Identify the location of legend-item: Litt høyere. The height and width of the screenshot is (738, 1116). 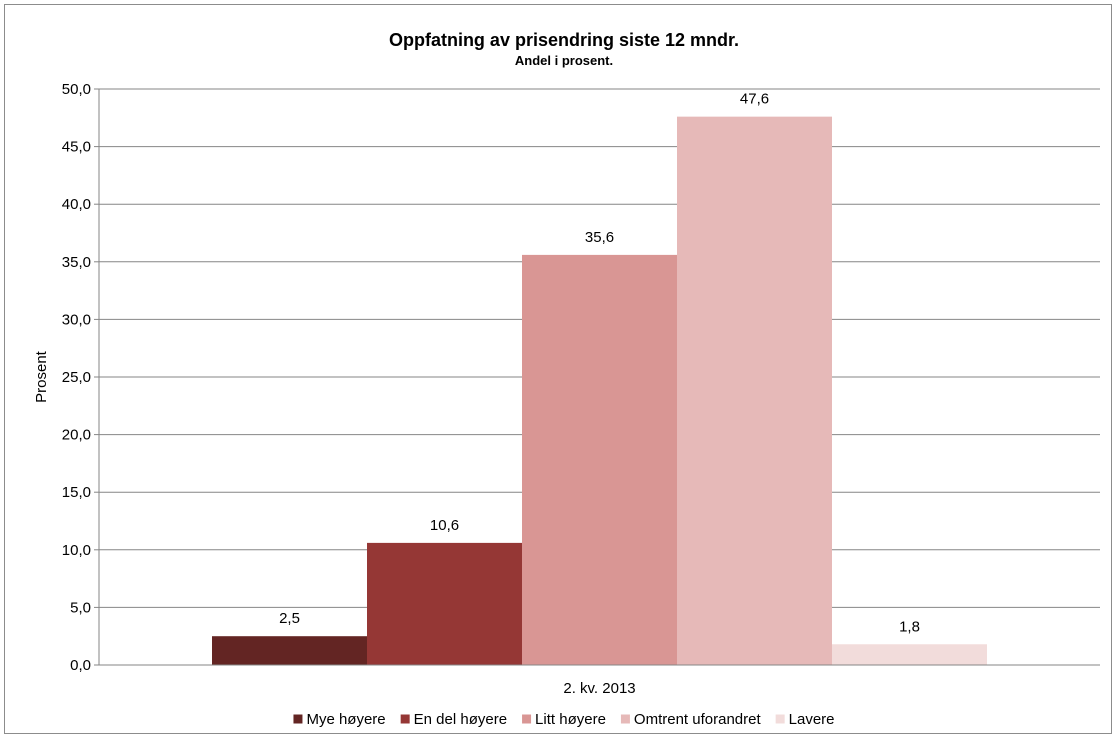
(564, 719).